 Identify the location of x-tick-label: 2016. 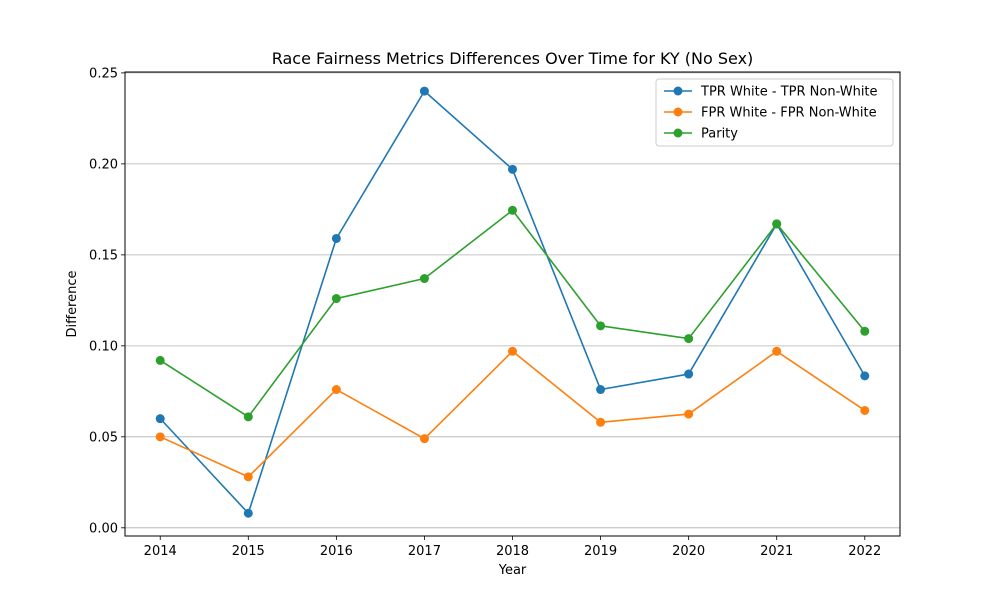
(336, 551).